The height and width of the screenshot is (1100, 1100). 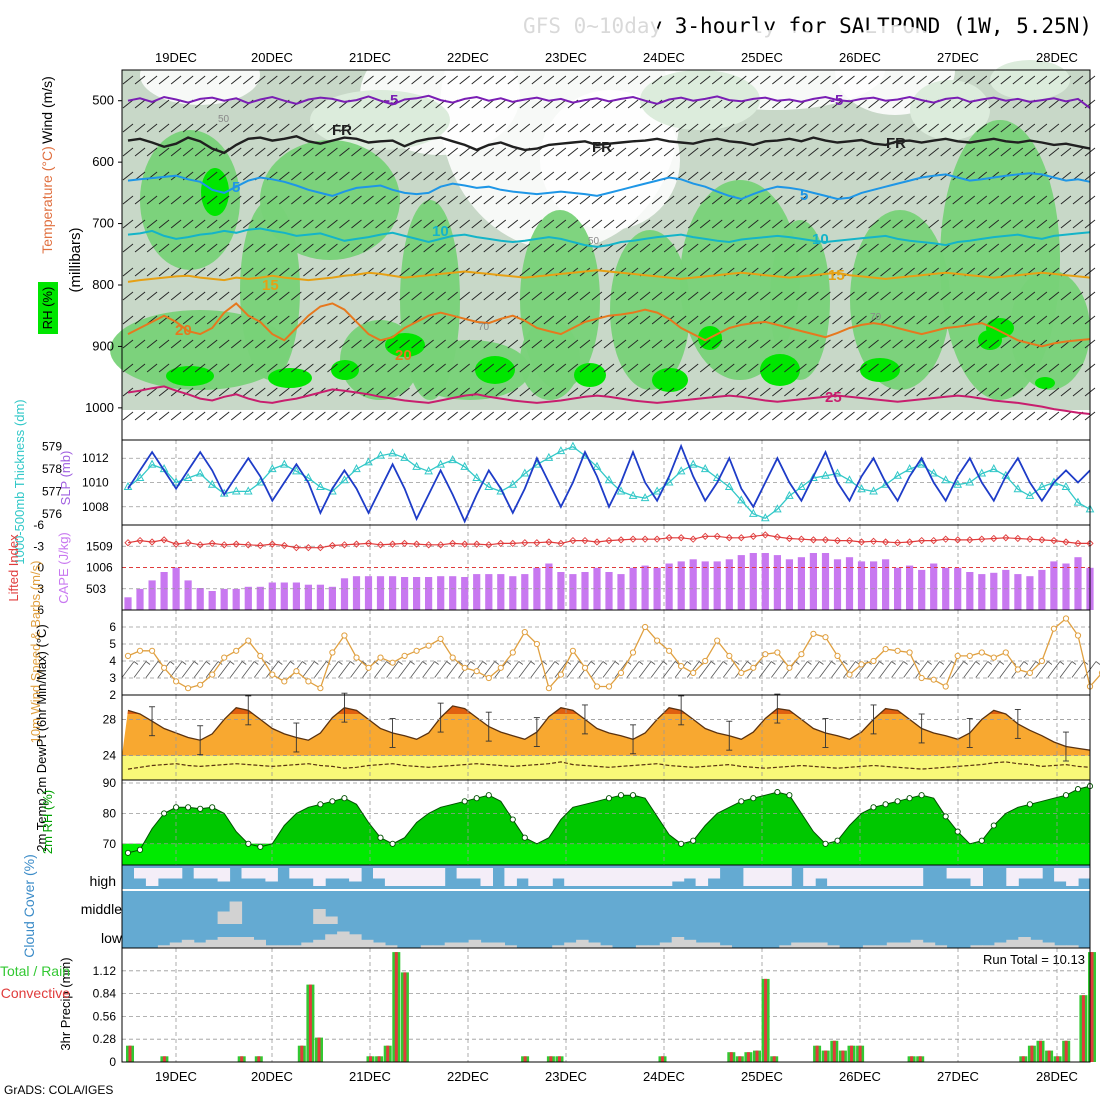 What do you see at coordinates (836, 275) in the screenshot?
I see `isotherm-label-4-1: 15` at bounding box center [836, 275].